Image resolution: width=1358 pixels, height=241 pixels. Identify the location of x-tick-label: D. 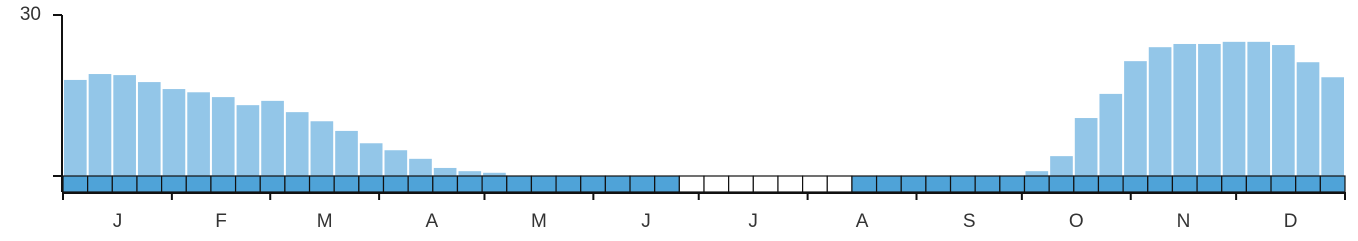
(1291, 221).